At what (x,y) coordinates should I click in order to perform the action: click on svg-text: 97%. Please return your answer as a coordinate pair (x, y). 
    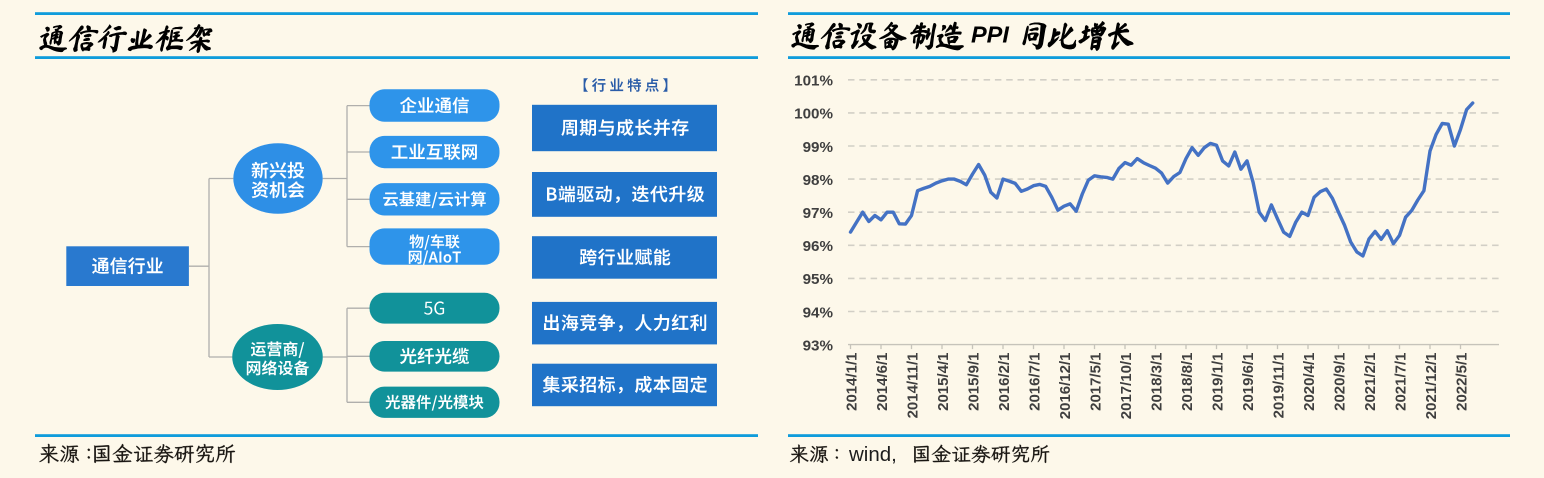
    Looking at the image, I should click on (818, 213).